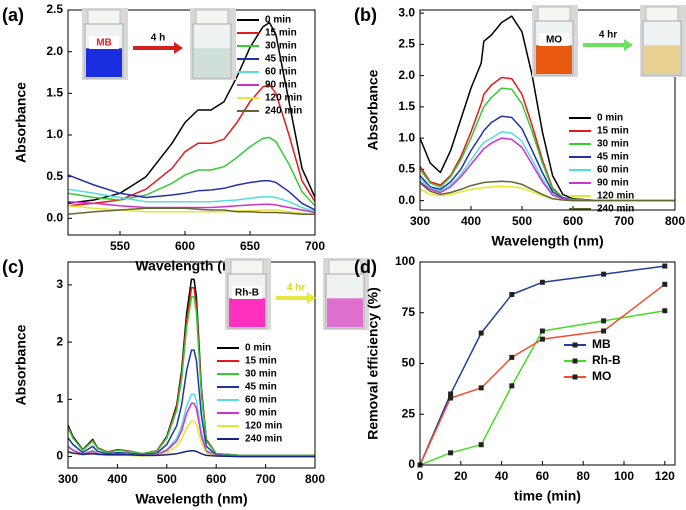 The image size is (686, 510). What do you see at coordinates (365, 267) in the screenshot?
I see `panel-label: (d)` at bounding box center [365, 267].